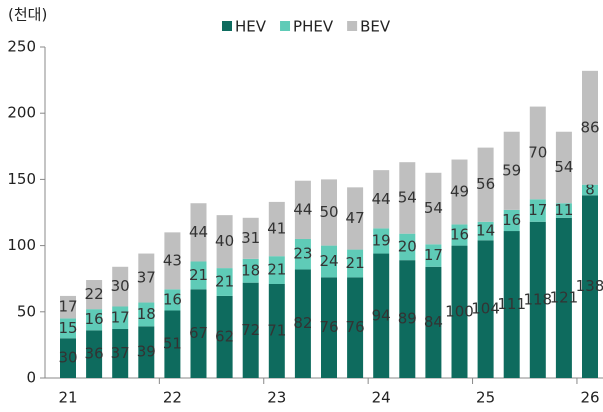 This screenshot has width=603, height=412. I want to click on value-label: 37, so click(146, 278).